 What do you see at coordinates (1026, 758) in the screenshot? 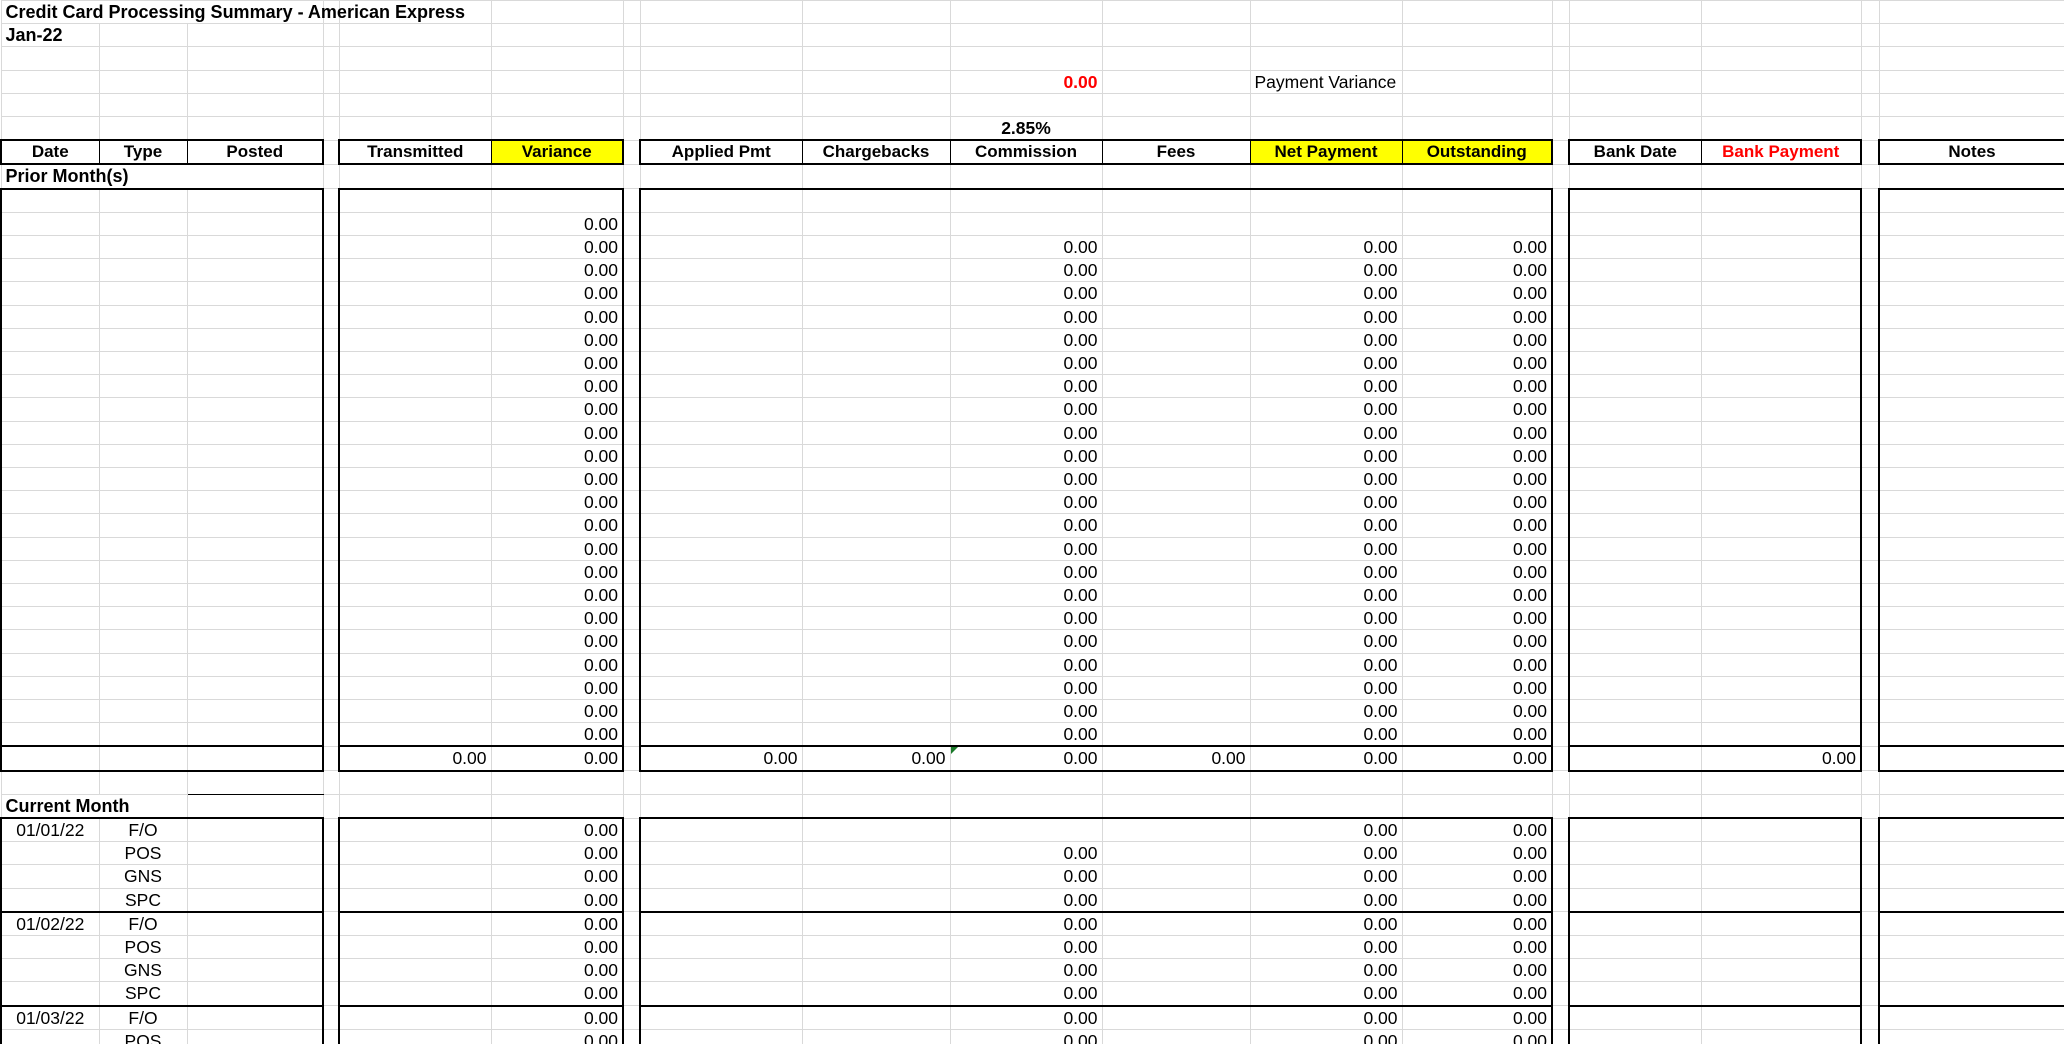
I see `total-cell-commission: 0.00` at bounding box center [1026, 758].